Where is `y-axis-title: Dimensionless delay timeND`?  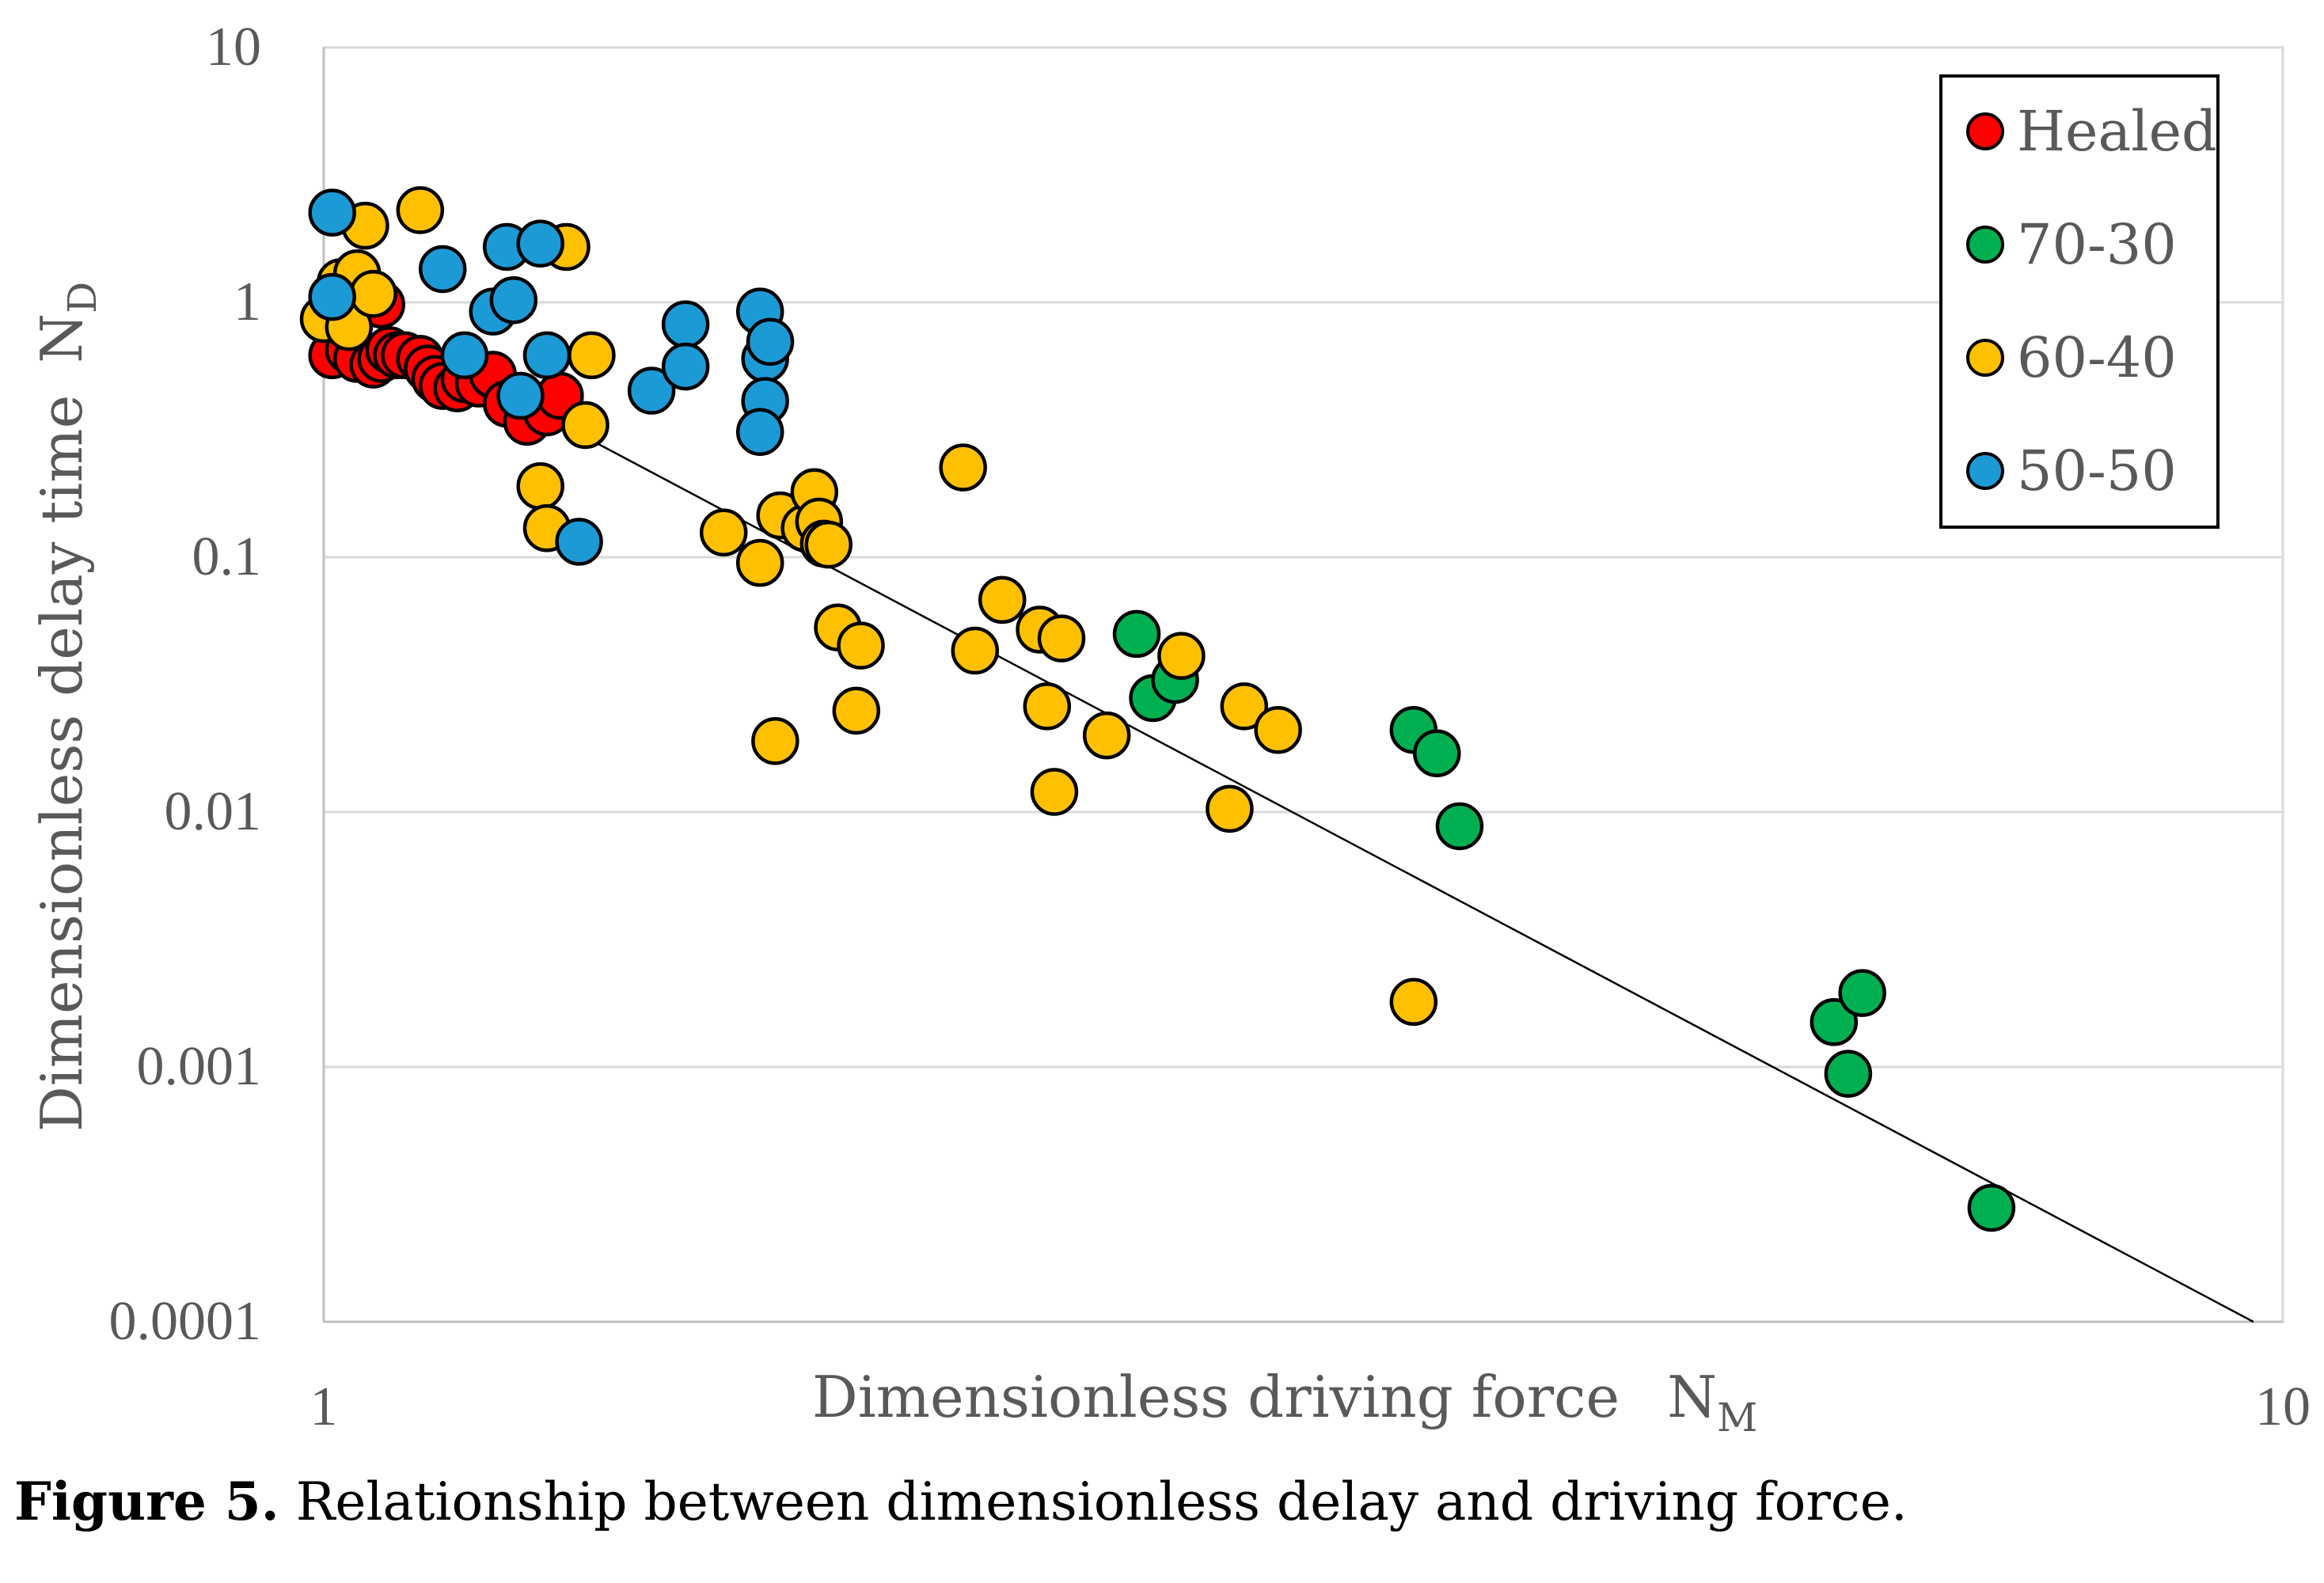 y-axis-title: Dimensionless delay timeND is located at coordinates (66, 707).